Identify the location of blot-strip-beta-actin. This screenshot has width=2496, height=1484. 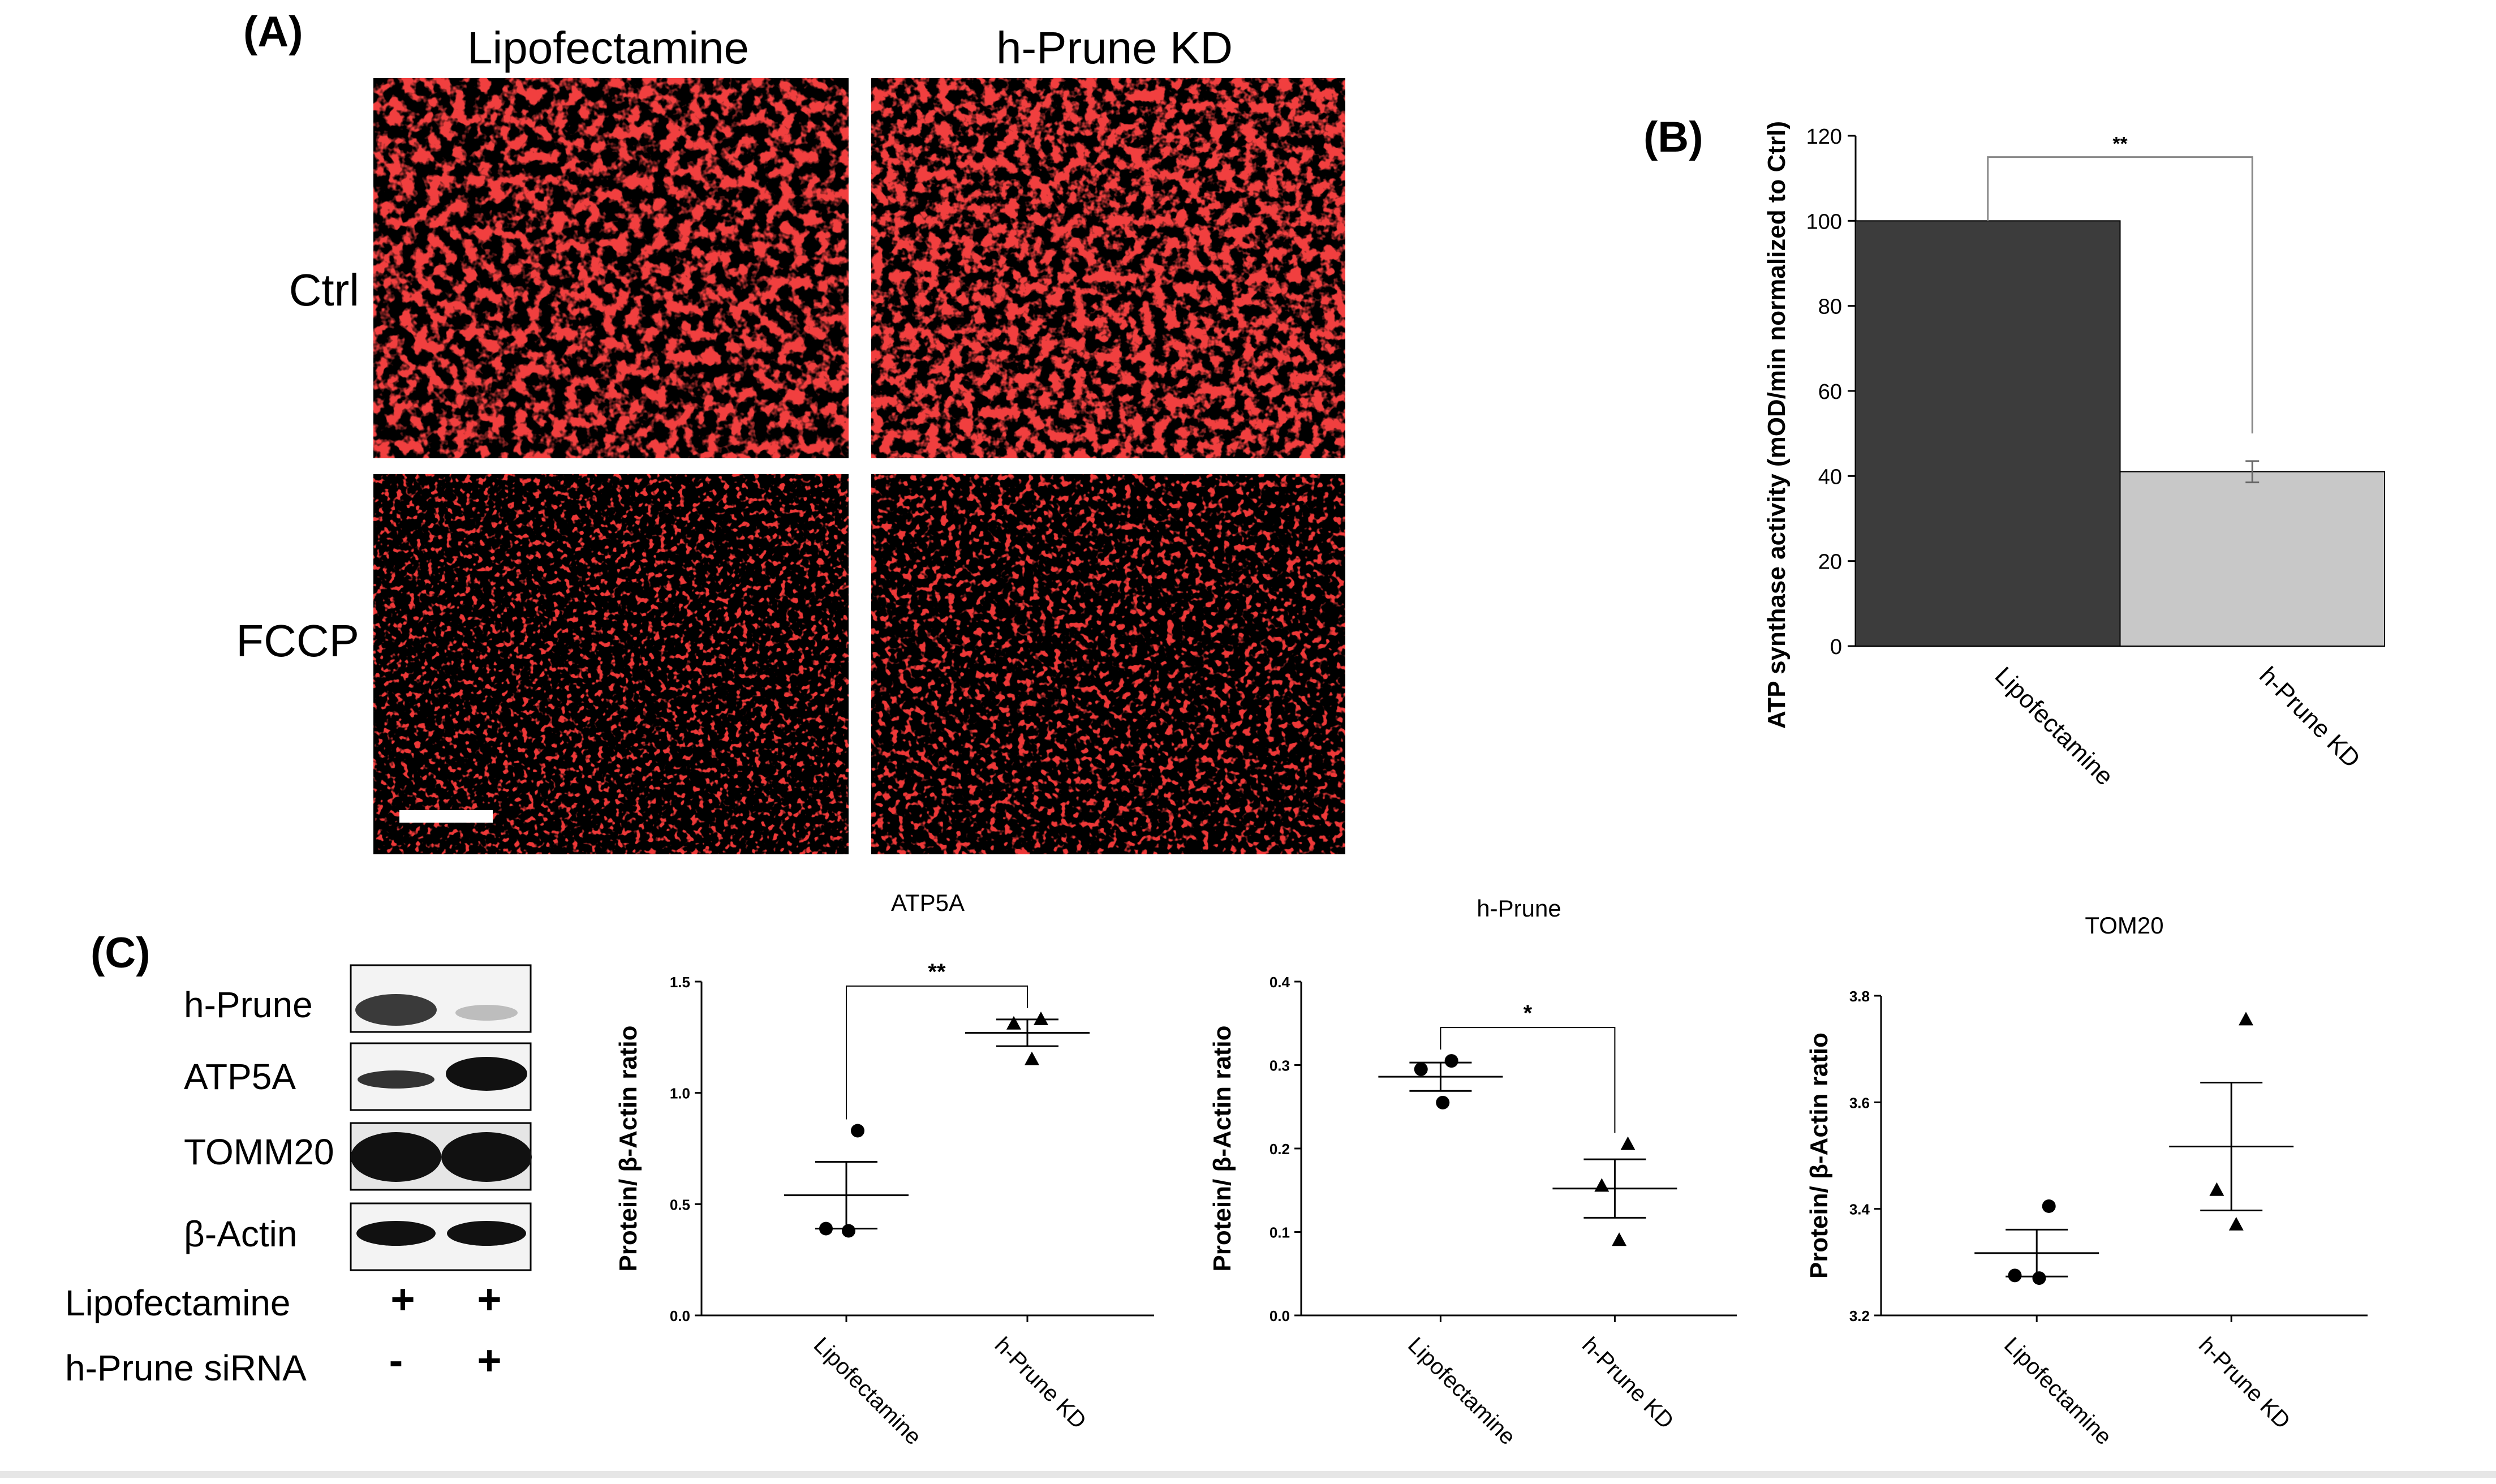
(441, 1236).